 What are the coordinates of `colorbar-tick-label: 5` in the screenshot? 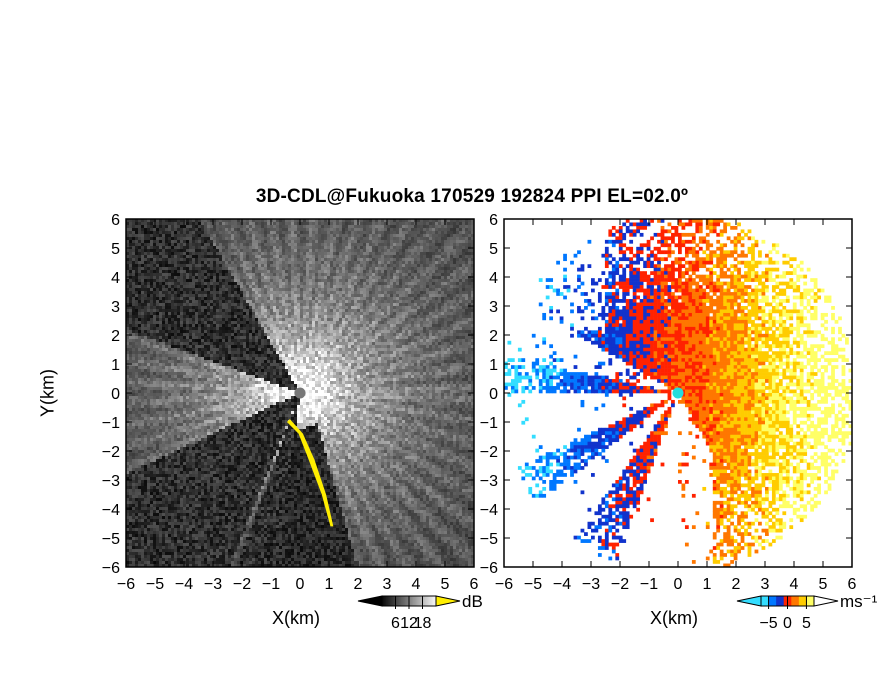 It's located at (806, 623).